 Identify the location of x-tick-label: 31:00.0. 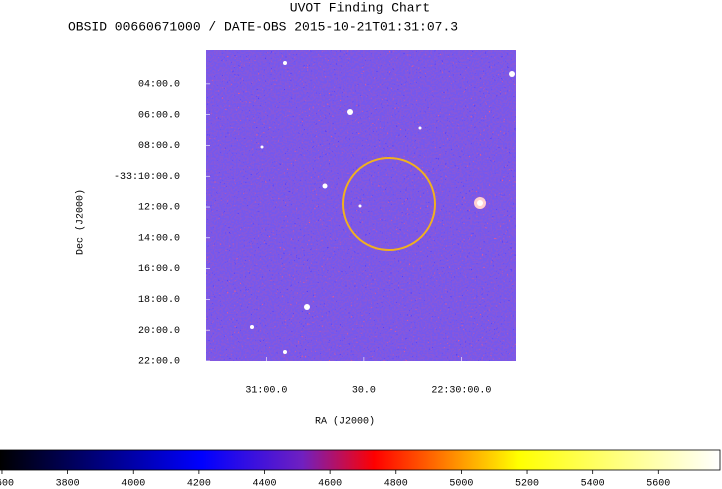
(266, 391).